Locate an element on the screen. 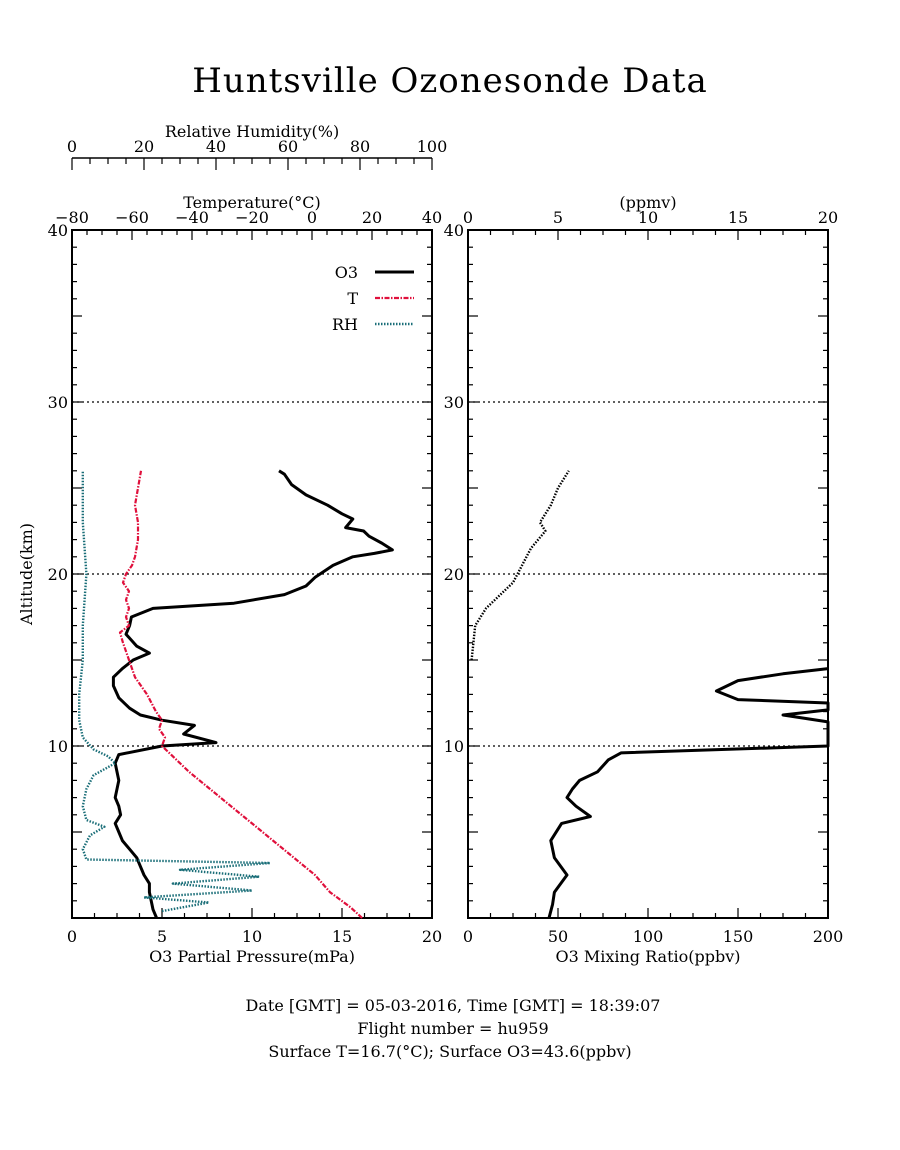 This screenshot has height=1150, width=900. x-top-ppmv-label: (ppmv) is located at coordinates (647, 202).